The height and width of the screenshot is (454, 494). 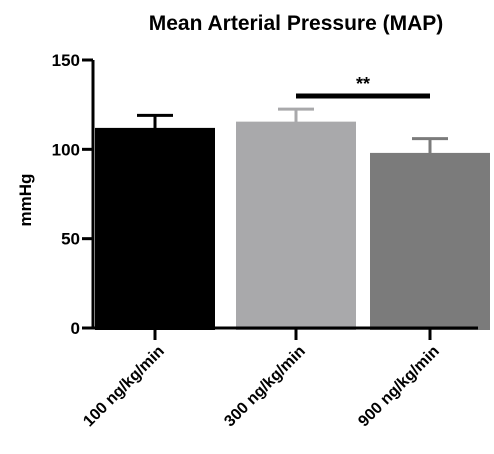 I want to click on x-tick-label-2: 300 ng/kg/min, so click(x=264, y=386).